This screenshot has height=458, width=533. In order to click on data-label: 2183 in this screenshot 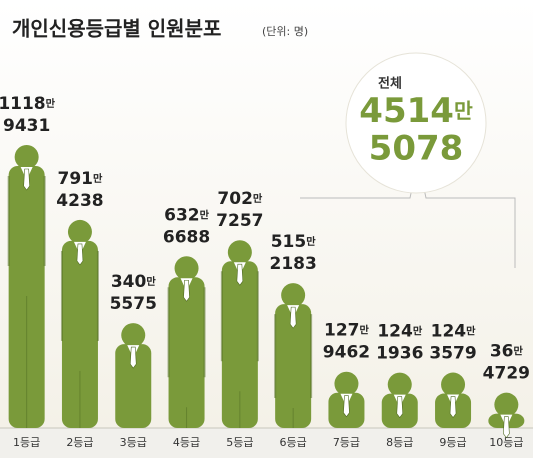, I will do `click(292, 264)`.